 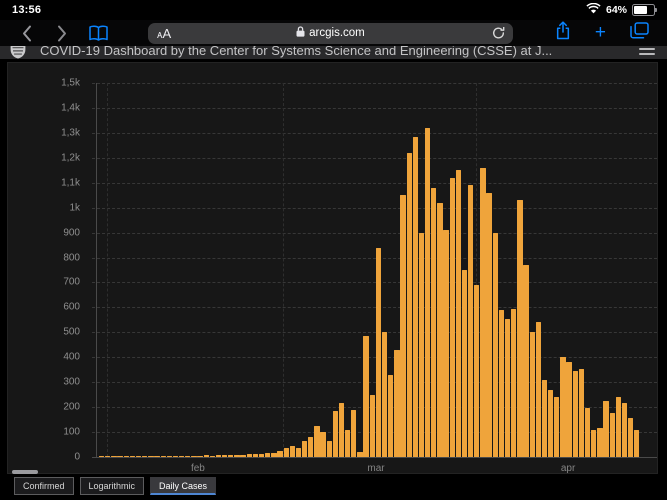 What do you see at coordinates (600, 32) in the screenshot?
I see `new-tab-button: +` at bounding box center [600, 32].